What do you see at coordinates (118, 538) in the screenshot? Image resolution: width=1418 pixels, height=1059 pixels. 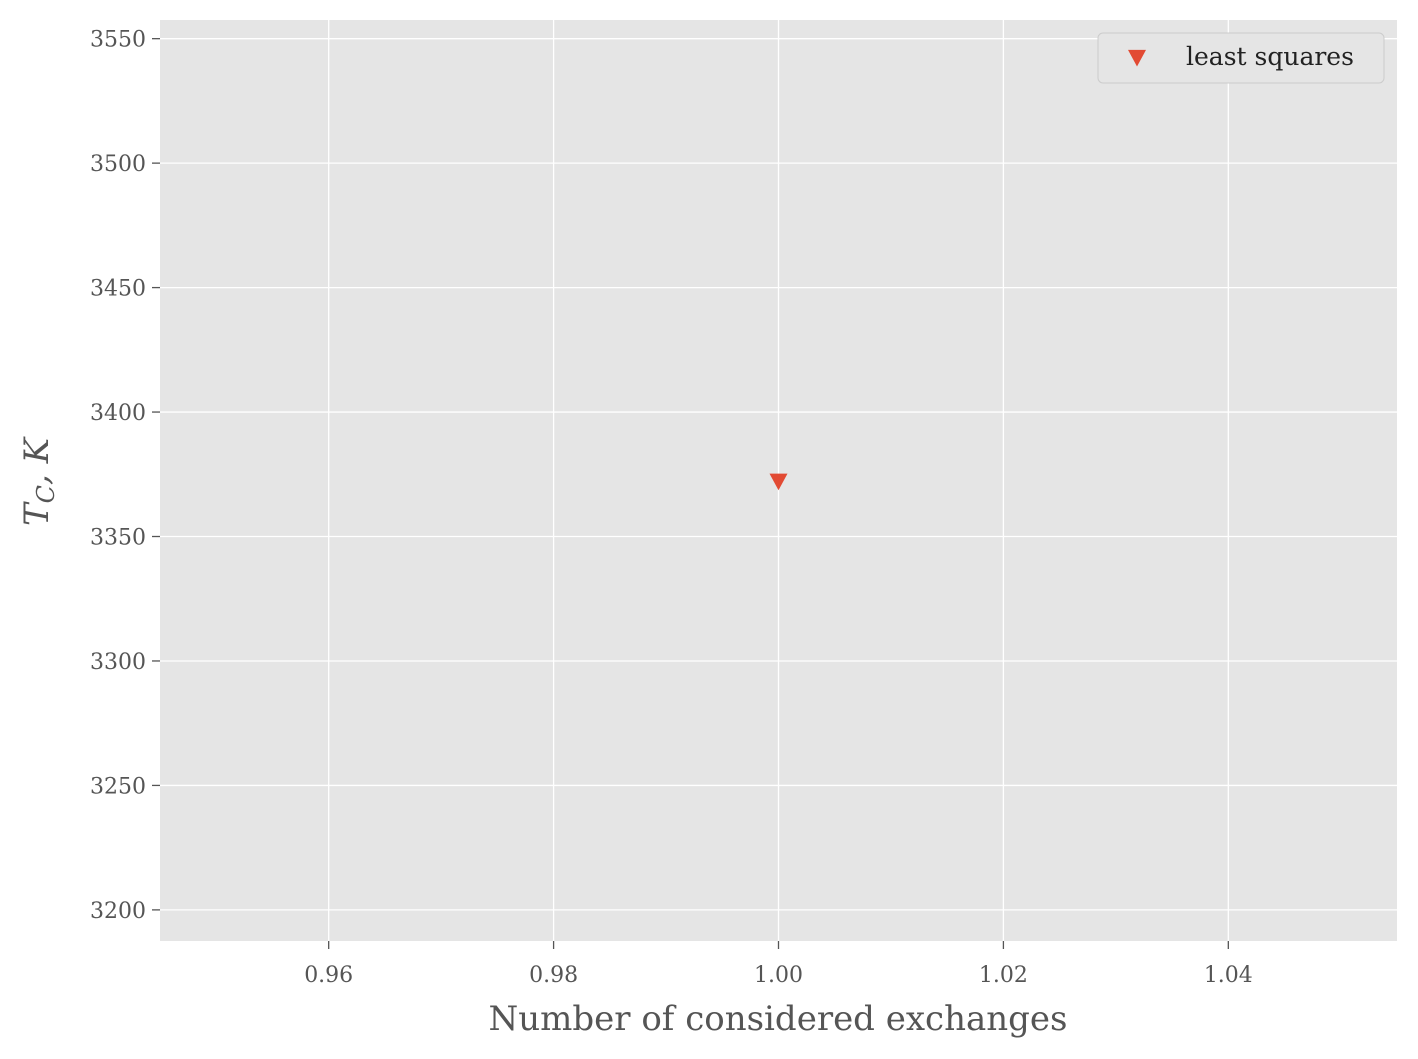 I see `y-tick-label: 3350` at bounding box center [118, 538].